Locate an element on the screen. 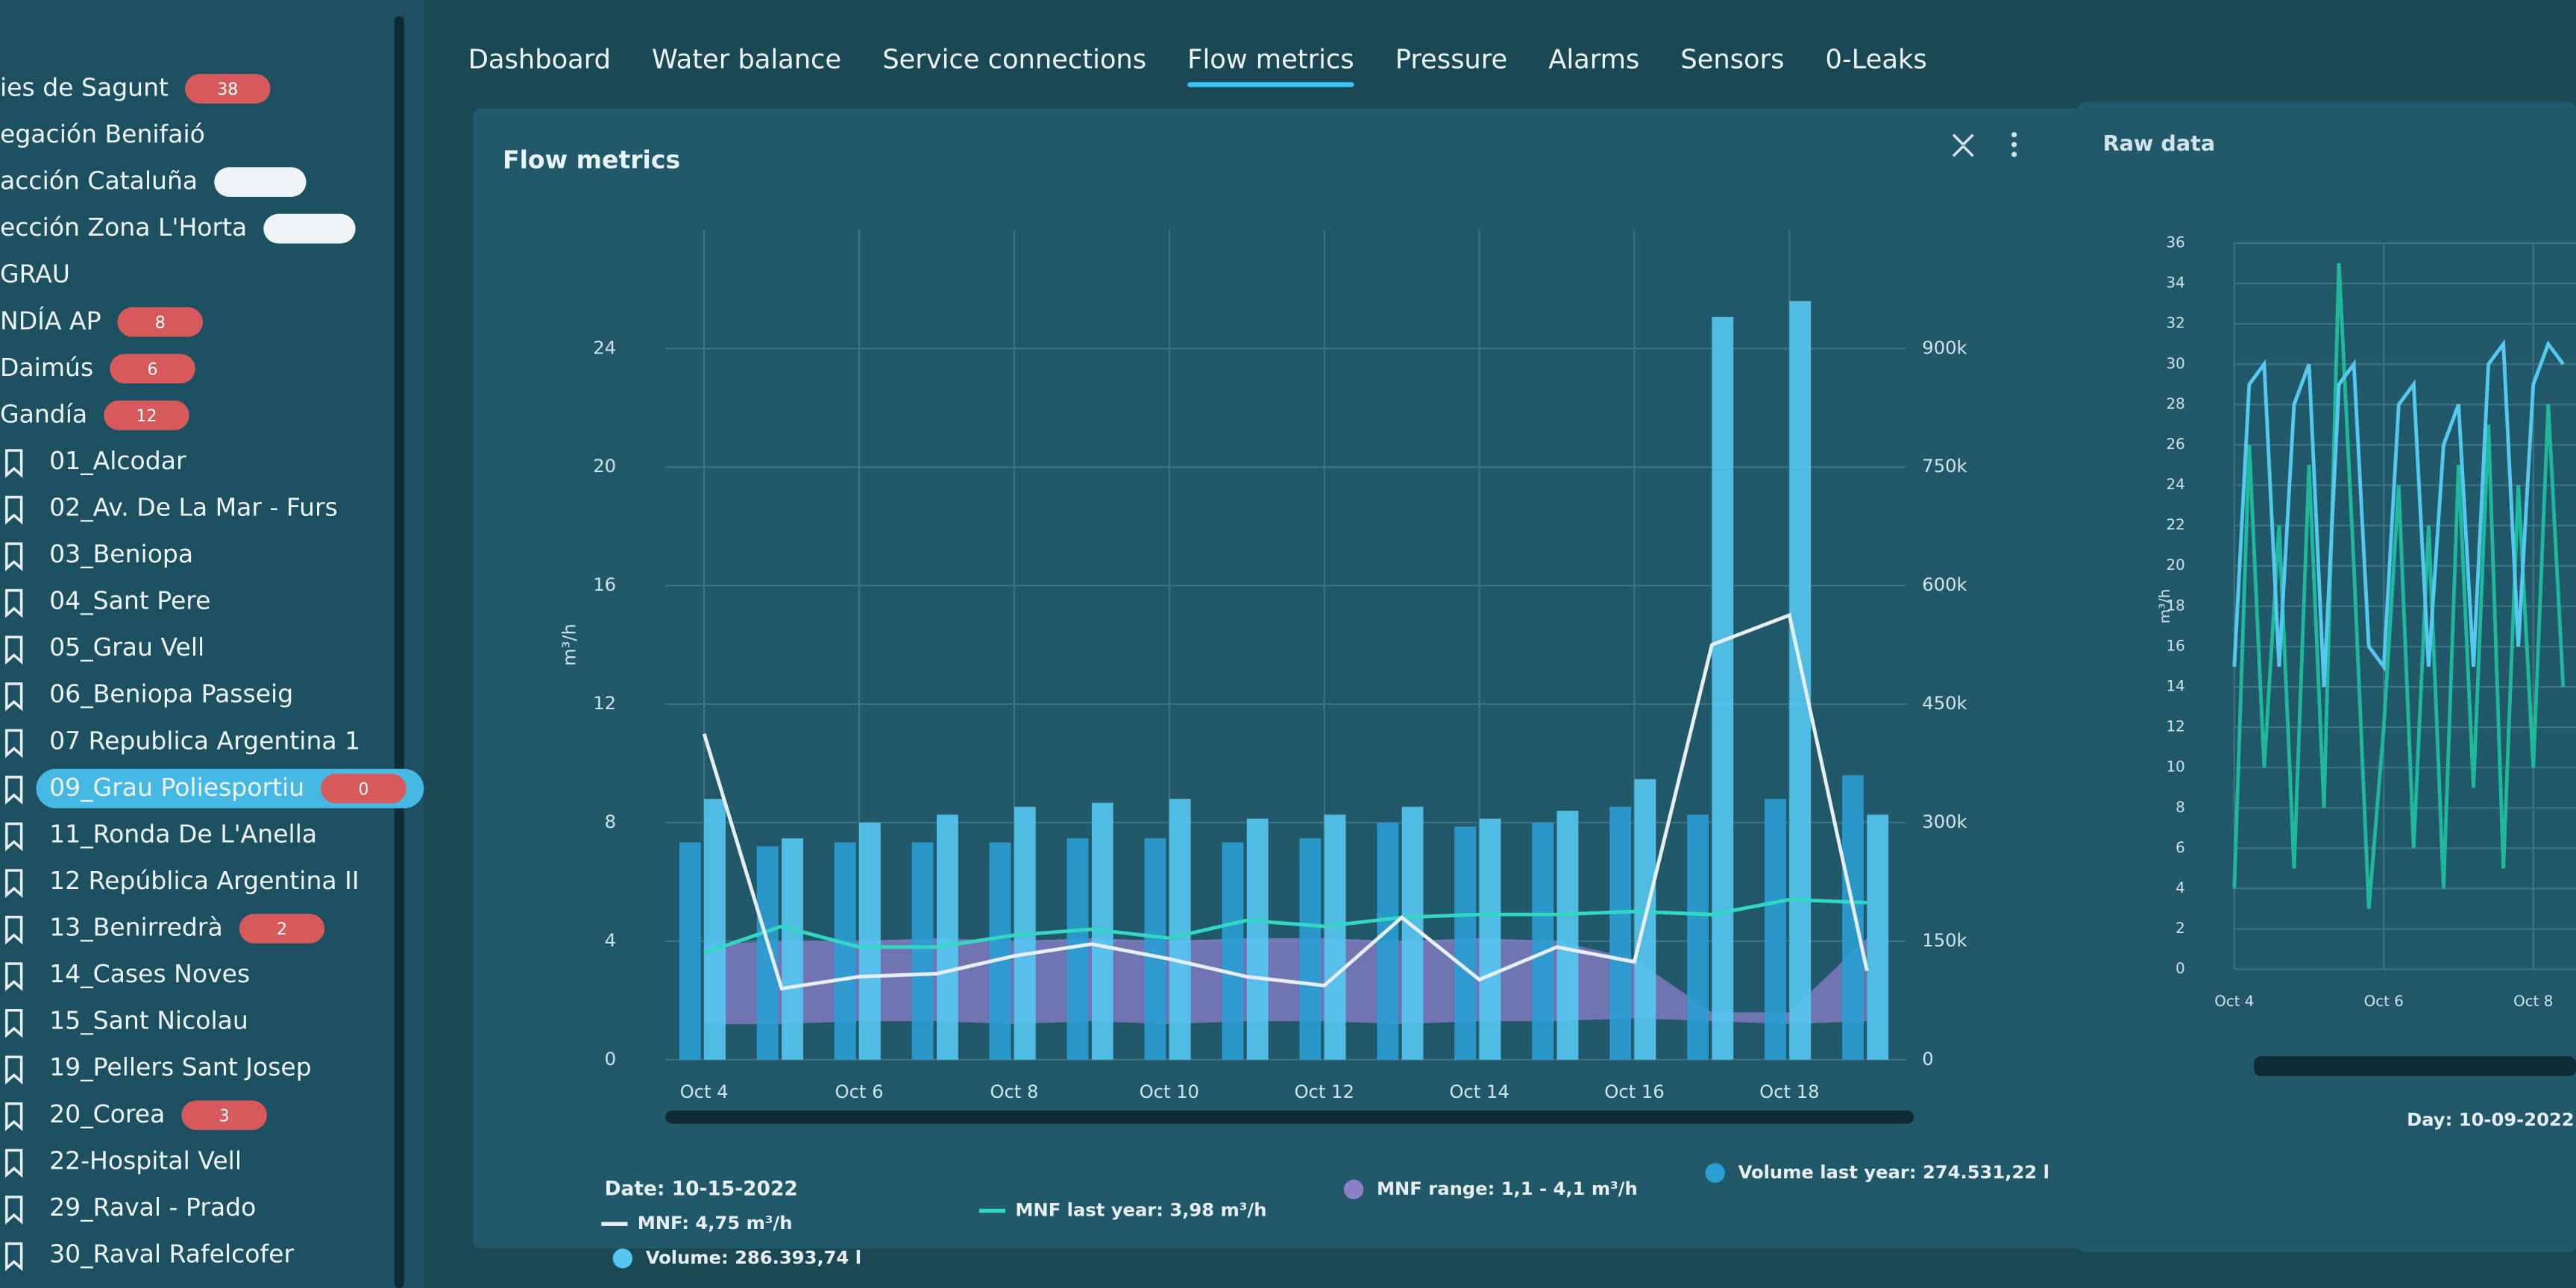 The height and width of the screenshot is (1288, 2576). y-tick-label: 18 is located at coordinates (2176, 605).